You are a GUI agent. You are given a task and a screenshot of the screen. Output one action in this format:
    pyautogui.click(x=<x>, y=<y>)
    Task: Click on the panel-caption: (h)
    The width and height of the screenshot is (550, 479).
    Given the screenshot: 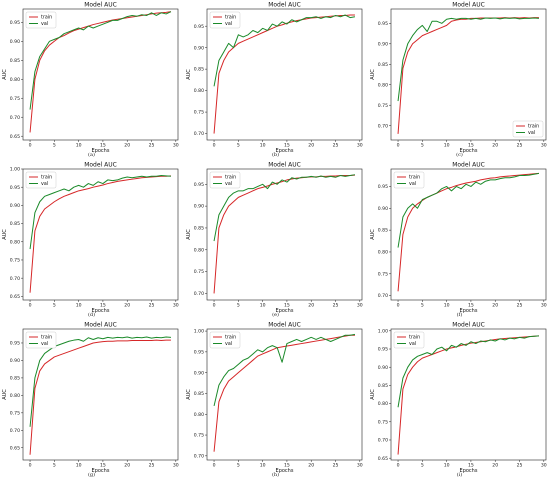 What is the action you would take?
    pyautogui.click(x=275, y=475)
    